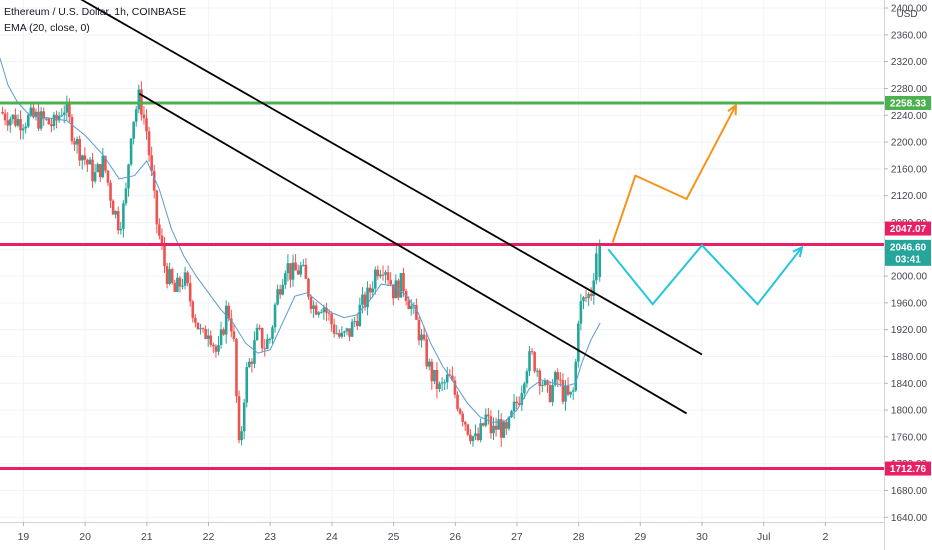 Image resolution: width=932 pixels, height=550 pixels. What do you see at coordinates (442, 536) in the screenshot?
I see `time-axis-panel` at bounding box center [442, 536].